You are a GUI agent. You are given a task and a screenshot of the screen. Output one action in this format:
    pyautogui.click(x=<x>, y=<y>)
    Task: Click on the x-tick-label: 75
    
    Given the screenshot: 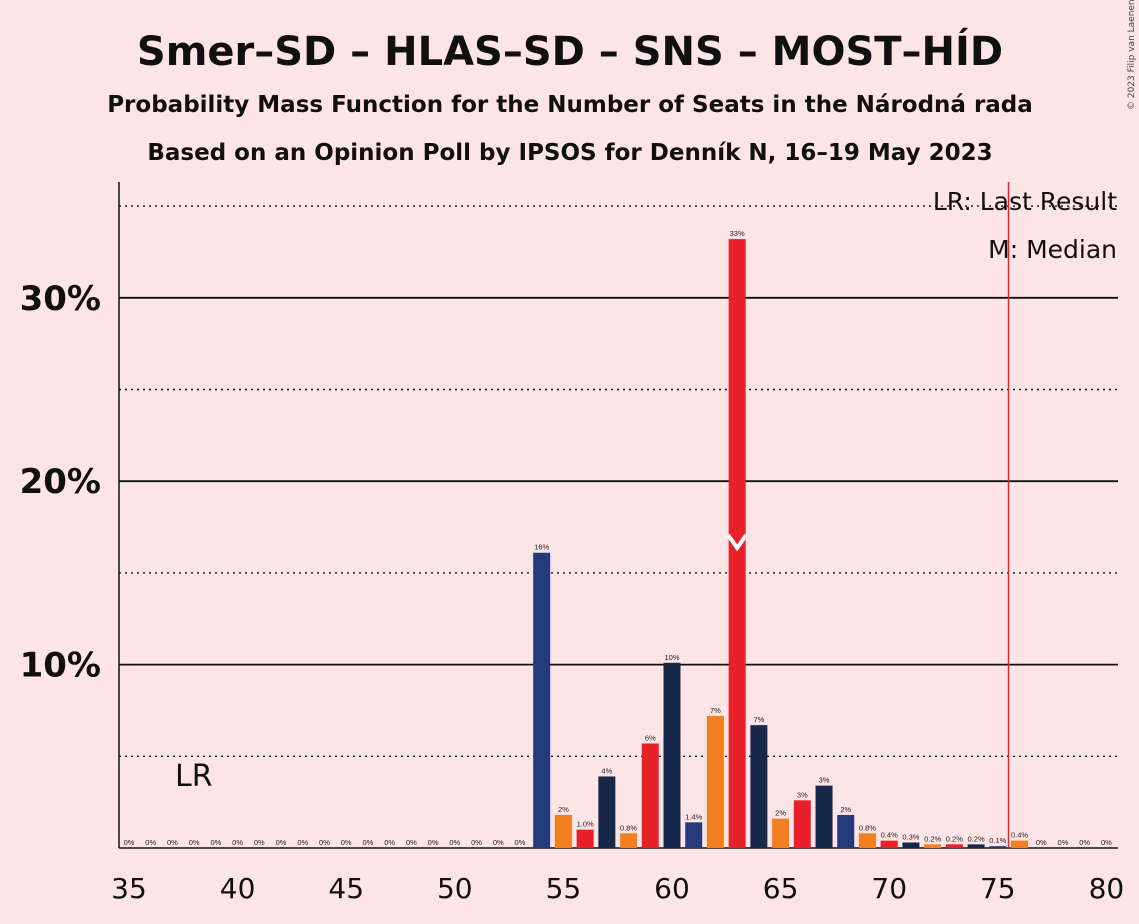 What is the action you would take?
    pyautogui.click(x=998, y=888)
    